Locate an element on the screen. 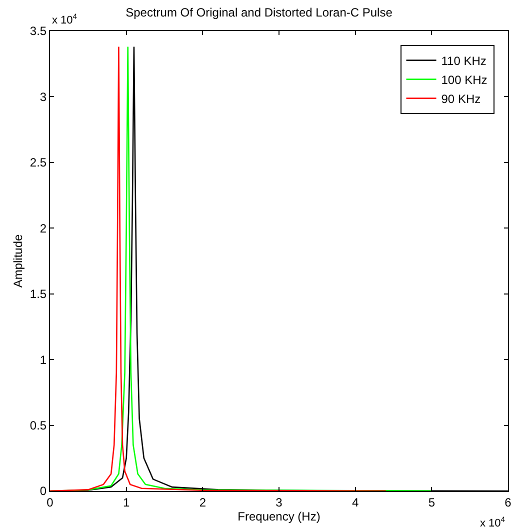 The height and width of the screenshot is (529, 518). x-tick-label: 2 is located at coordinates (202, 502).